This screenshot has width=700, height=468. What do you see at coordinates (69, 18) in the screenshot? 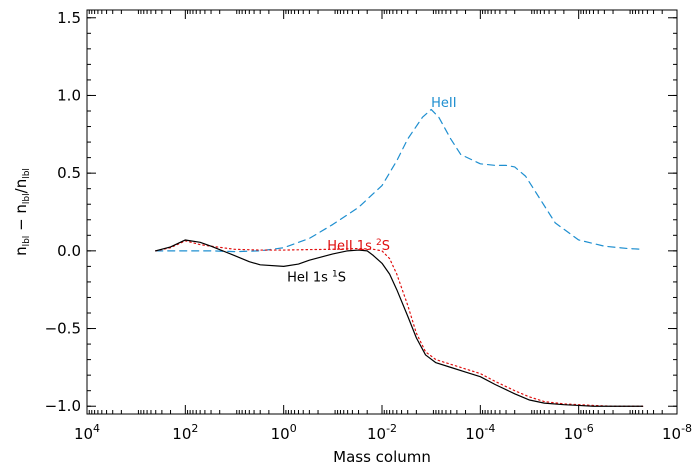
I see `y-tick-label: 1.5` at bounding box center [69, 18].